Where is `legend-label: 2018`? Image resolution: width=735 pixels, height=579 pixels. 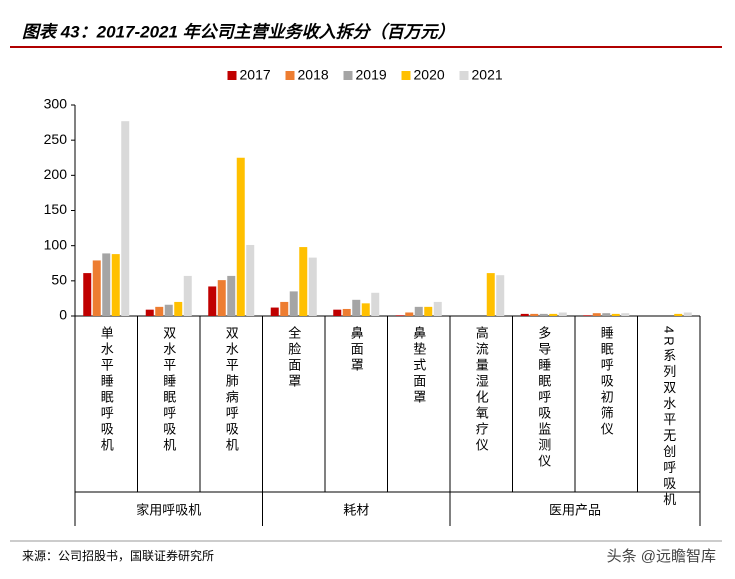
legend-label: 2018 is located at coordinates (313, 75).